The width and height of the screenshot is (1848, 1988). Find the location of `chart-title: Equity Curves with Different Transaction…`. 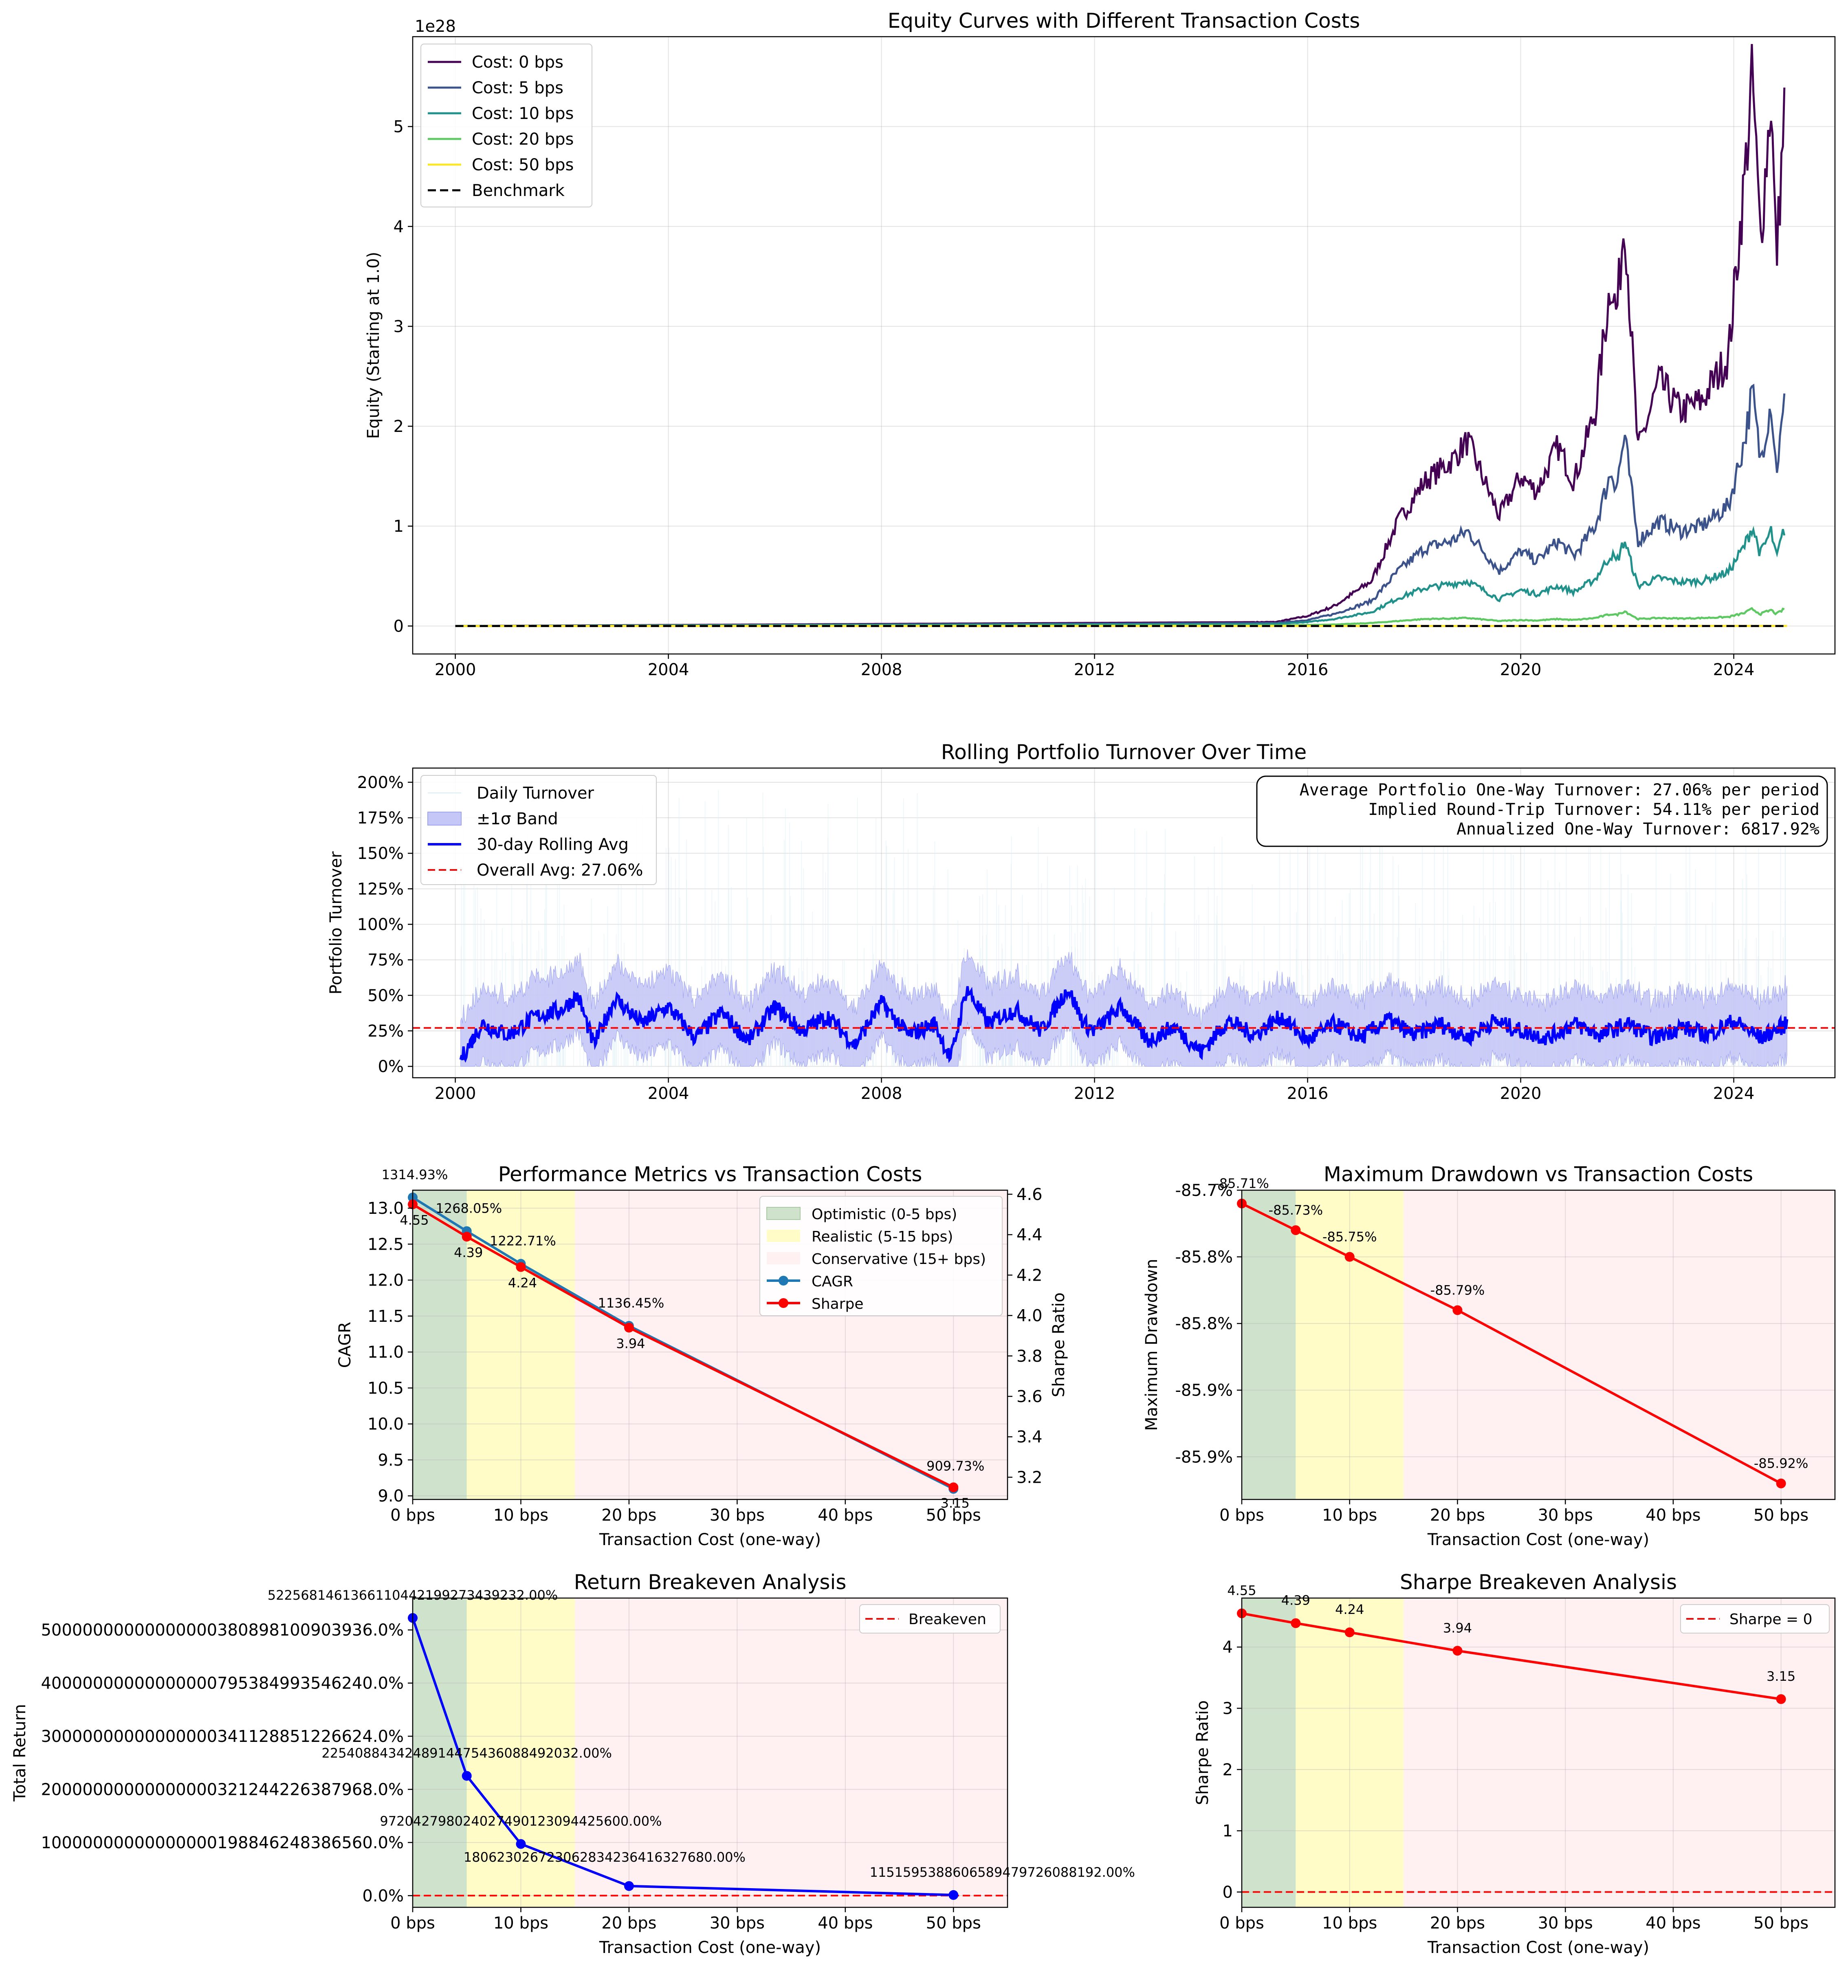

chart-title: Equity Curves with Different Transaction… is located at coordinates (1124, 21).